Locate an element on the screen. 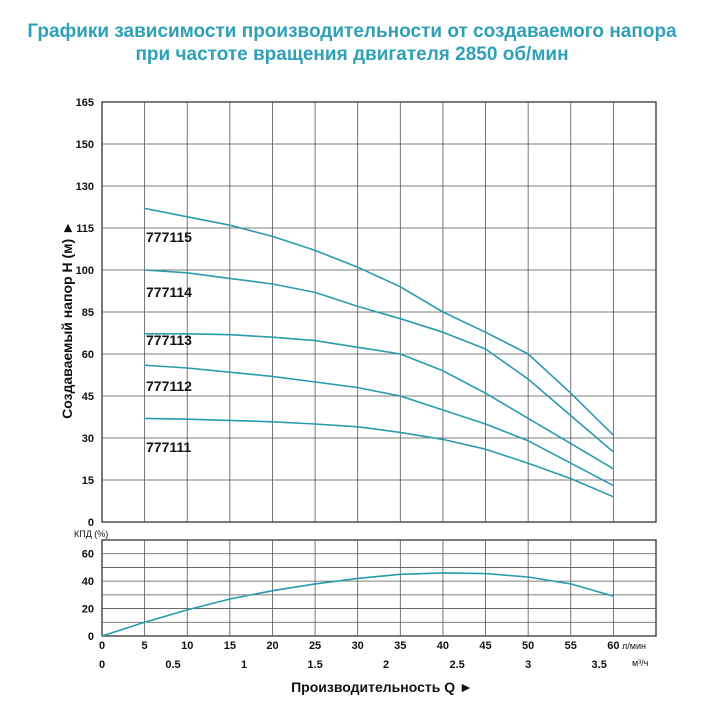 This screenshot has height=708, width=704. head-y-ticks: 0 15 30 45 60 85 100 115 130 150 165 is located at coordinates (85, 313).